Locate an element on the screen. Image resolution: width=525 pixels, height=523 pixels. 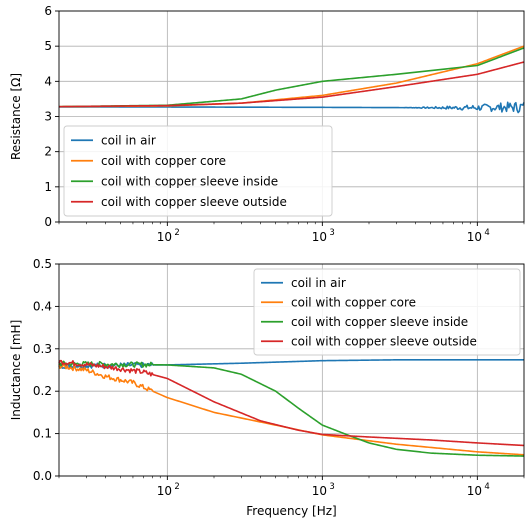
y-tick-label: 2 is located at coordinates (48, 152).